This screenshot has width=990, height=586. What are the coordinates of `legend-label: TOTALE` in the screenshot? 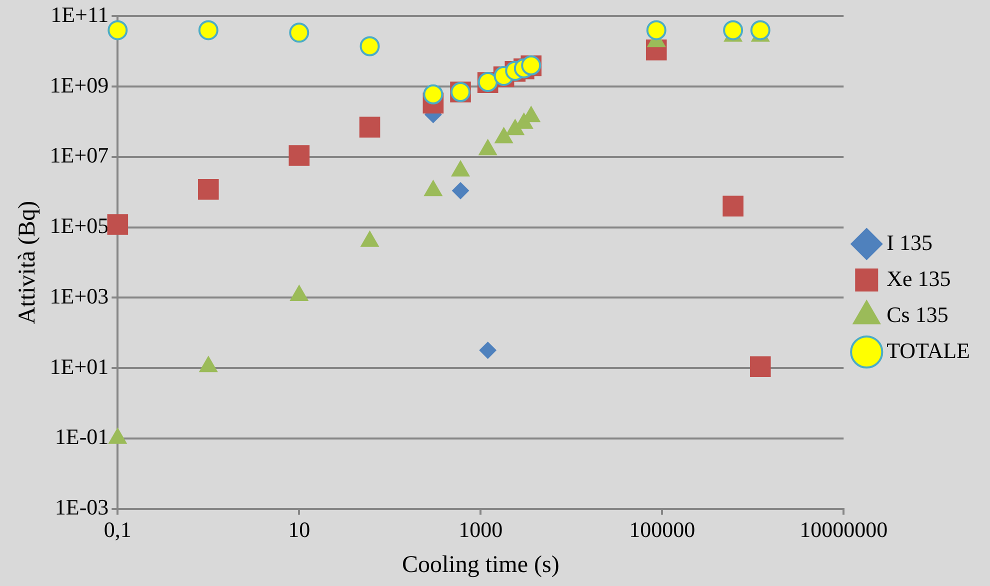 It's located at (928, 350).